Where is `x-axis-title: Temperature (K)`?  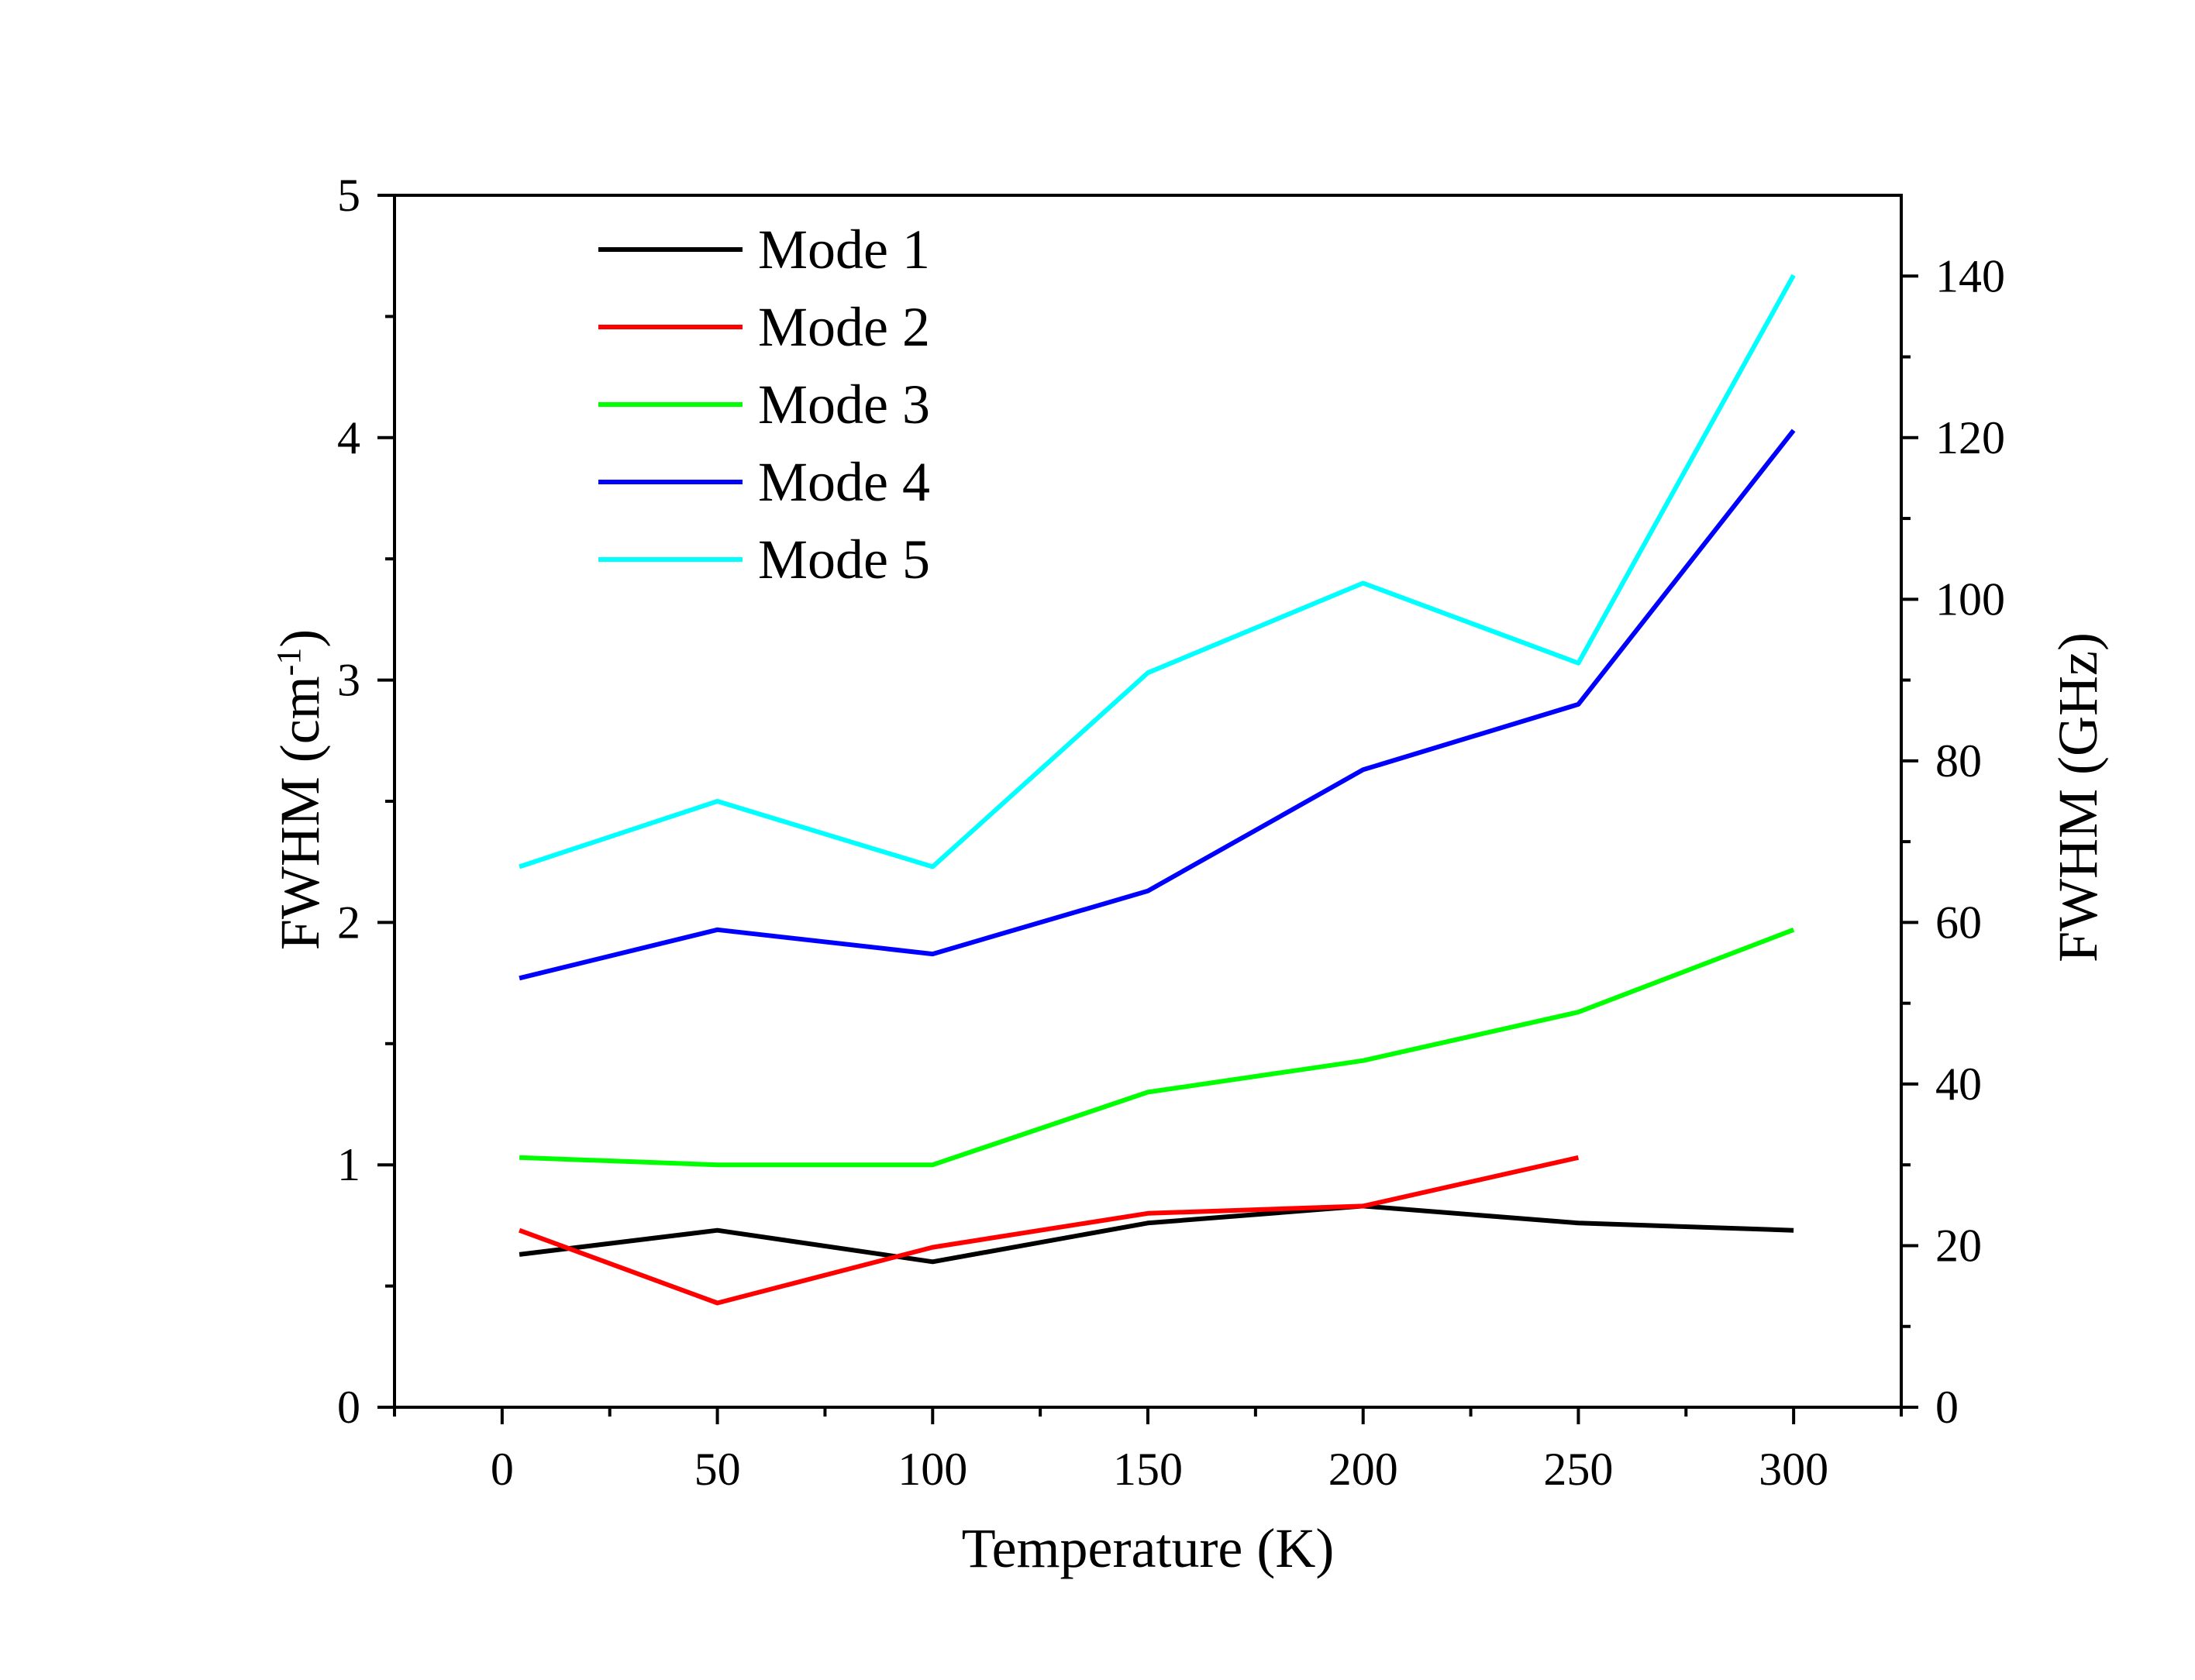
x-axis-title: Temperature (K) is located at coordinates (1148, 1548).